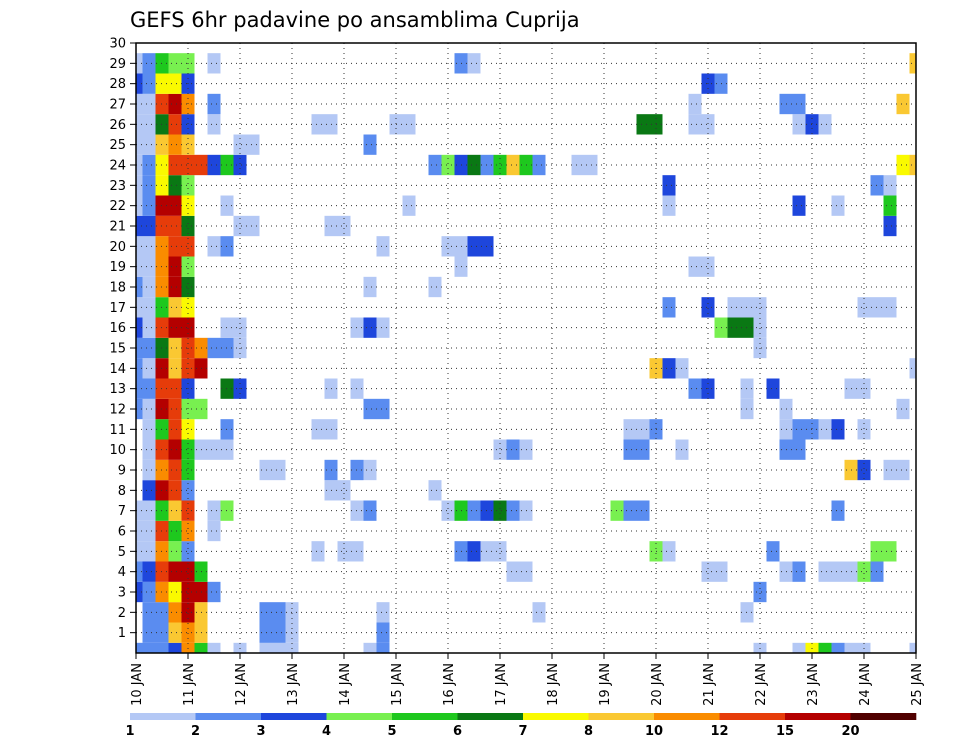  What do you see at coordinates (117, 369) in the screenshot?
I see `y-tick-label: 14` at bounding box center [117, 369].